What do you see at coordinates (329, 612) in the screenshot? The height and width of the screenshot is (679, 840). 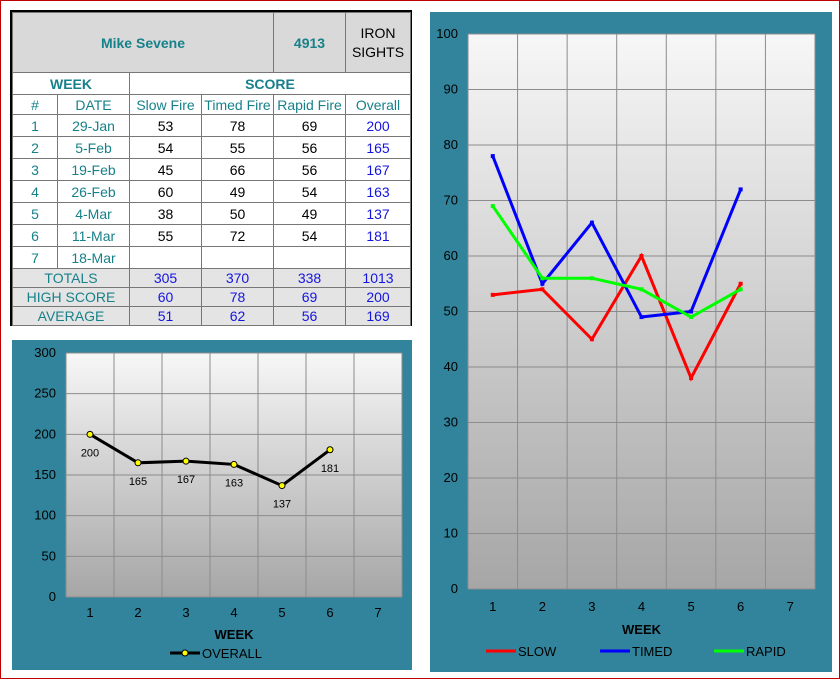 I see `x-tick-label: 6` at bounding box center [329, 612].